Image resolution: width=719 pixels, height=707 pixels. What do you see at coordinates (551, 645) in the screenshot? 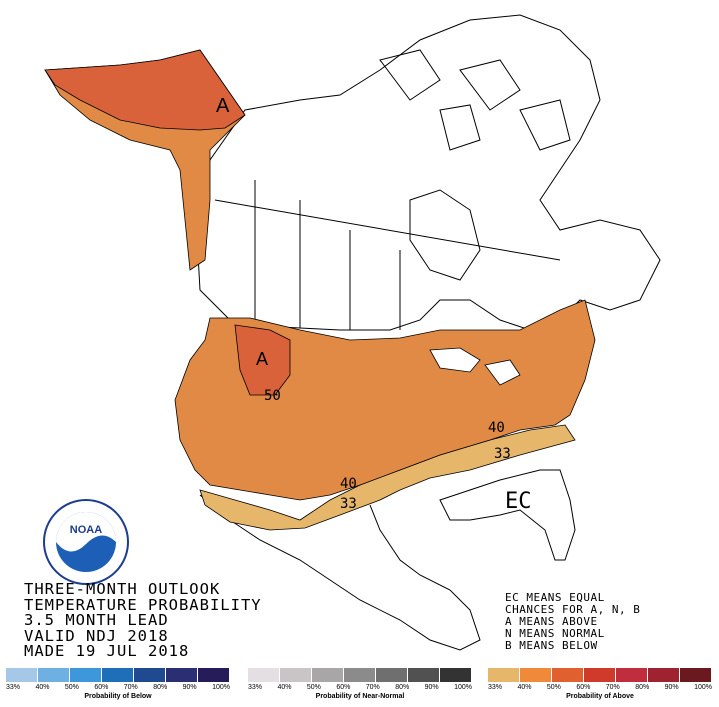
I see `note-line-5: B MEANS BELOW` at bounding box center [551, 645].